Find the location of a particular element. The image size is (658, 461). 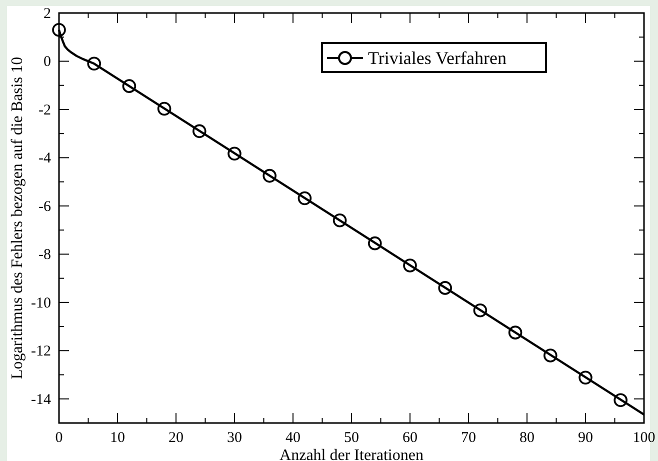

y-axis-title: Logarithmus des Fehlers bezogen auf die Basis 10 is located at coordinates (17, 218).